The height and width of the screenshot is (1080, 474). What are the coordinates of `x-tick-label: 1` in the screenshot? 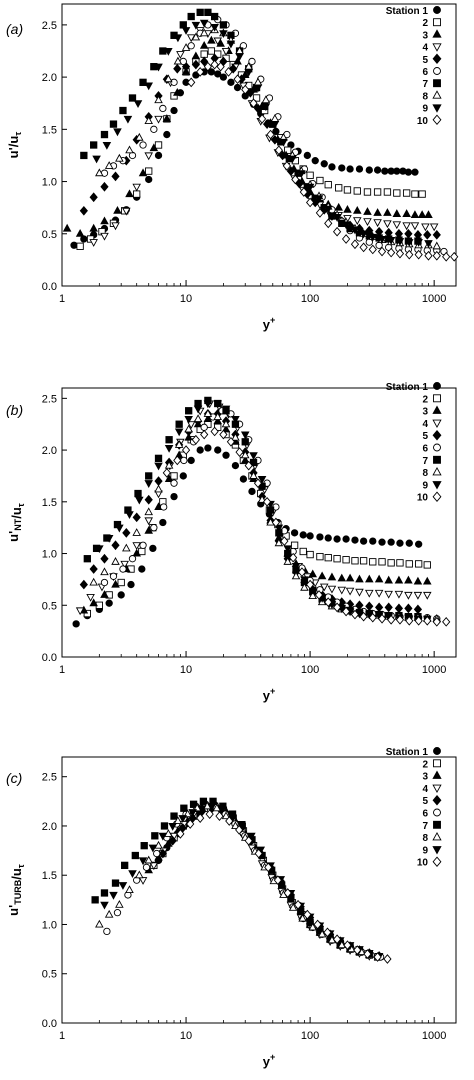 It's located at (62, 670).